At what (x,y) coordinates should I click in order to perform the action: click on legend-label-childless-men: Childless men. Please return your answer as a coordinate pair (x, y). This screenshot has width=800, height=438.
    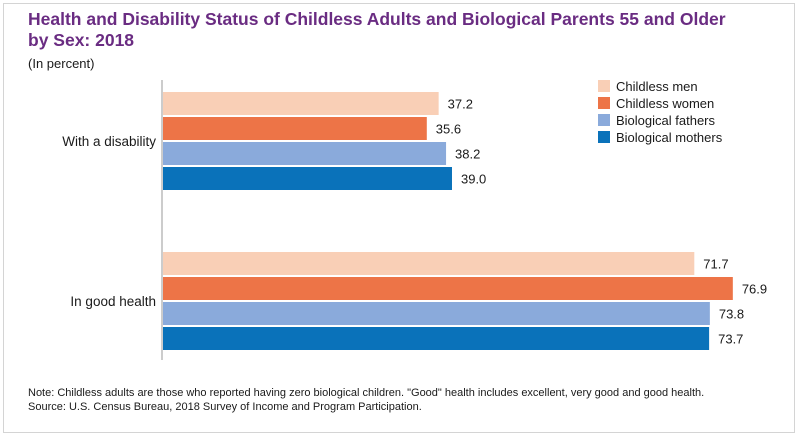
    Looking at the image, I should click on (657, 86).